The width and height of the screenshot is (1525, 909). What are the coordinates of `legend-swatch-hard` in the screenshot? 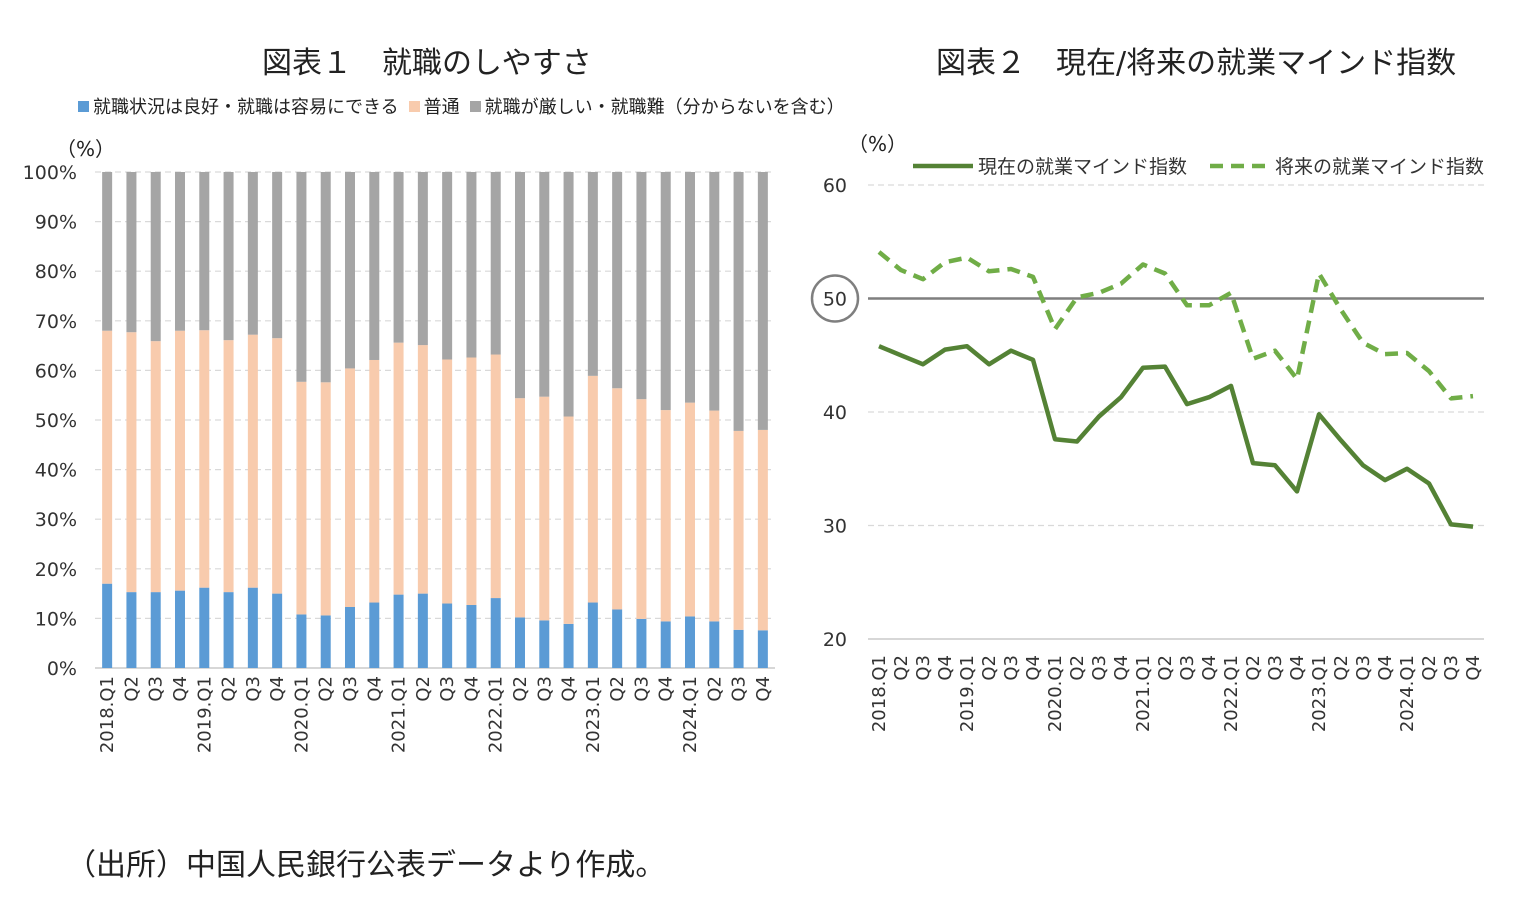 It's located at (475, 106).